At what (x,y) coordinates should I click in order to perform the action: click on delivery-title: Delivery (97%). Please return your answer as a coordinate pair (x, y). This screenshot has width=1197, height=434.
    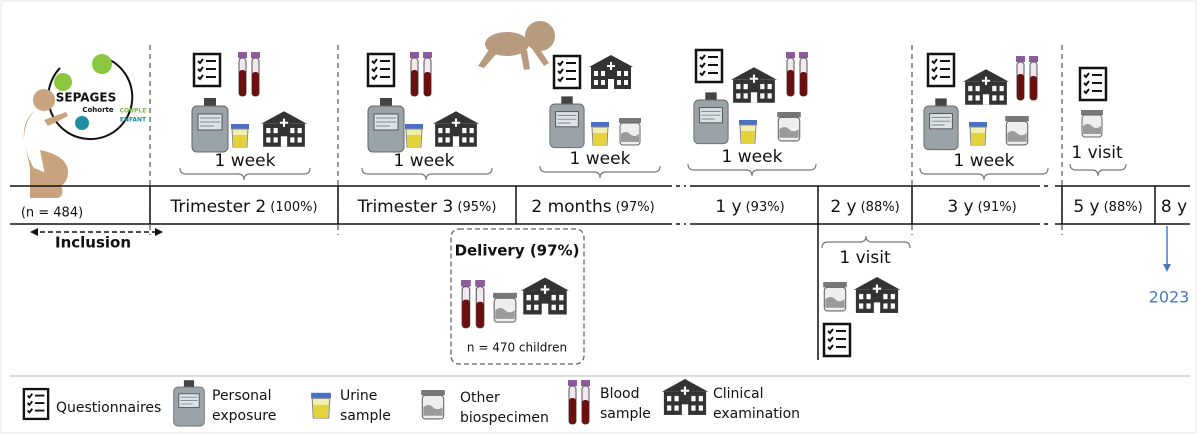
    Looking at the image, I should click on (517, 251).